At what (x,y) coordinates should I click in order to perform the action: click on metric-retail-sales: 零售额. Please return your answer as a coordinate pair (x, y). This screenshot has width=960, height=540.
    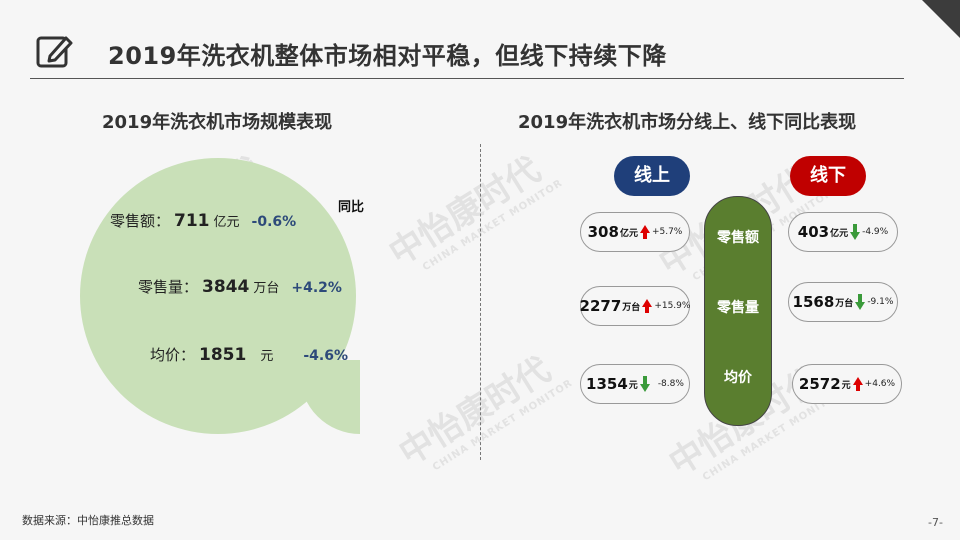
    Looking at the image, I should click on (738, 238).